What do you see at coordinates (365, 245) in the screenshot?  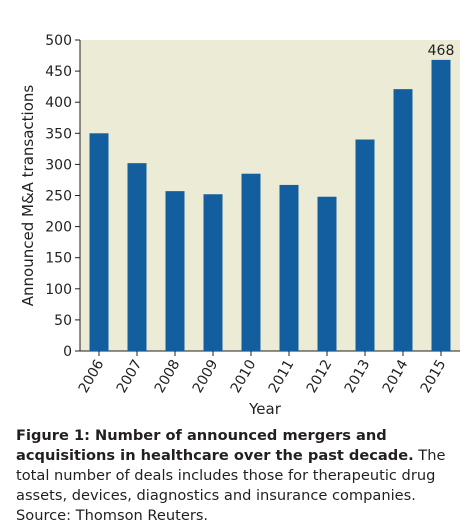 I see `bar-2013` at bounding box center [365, 245].